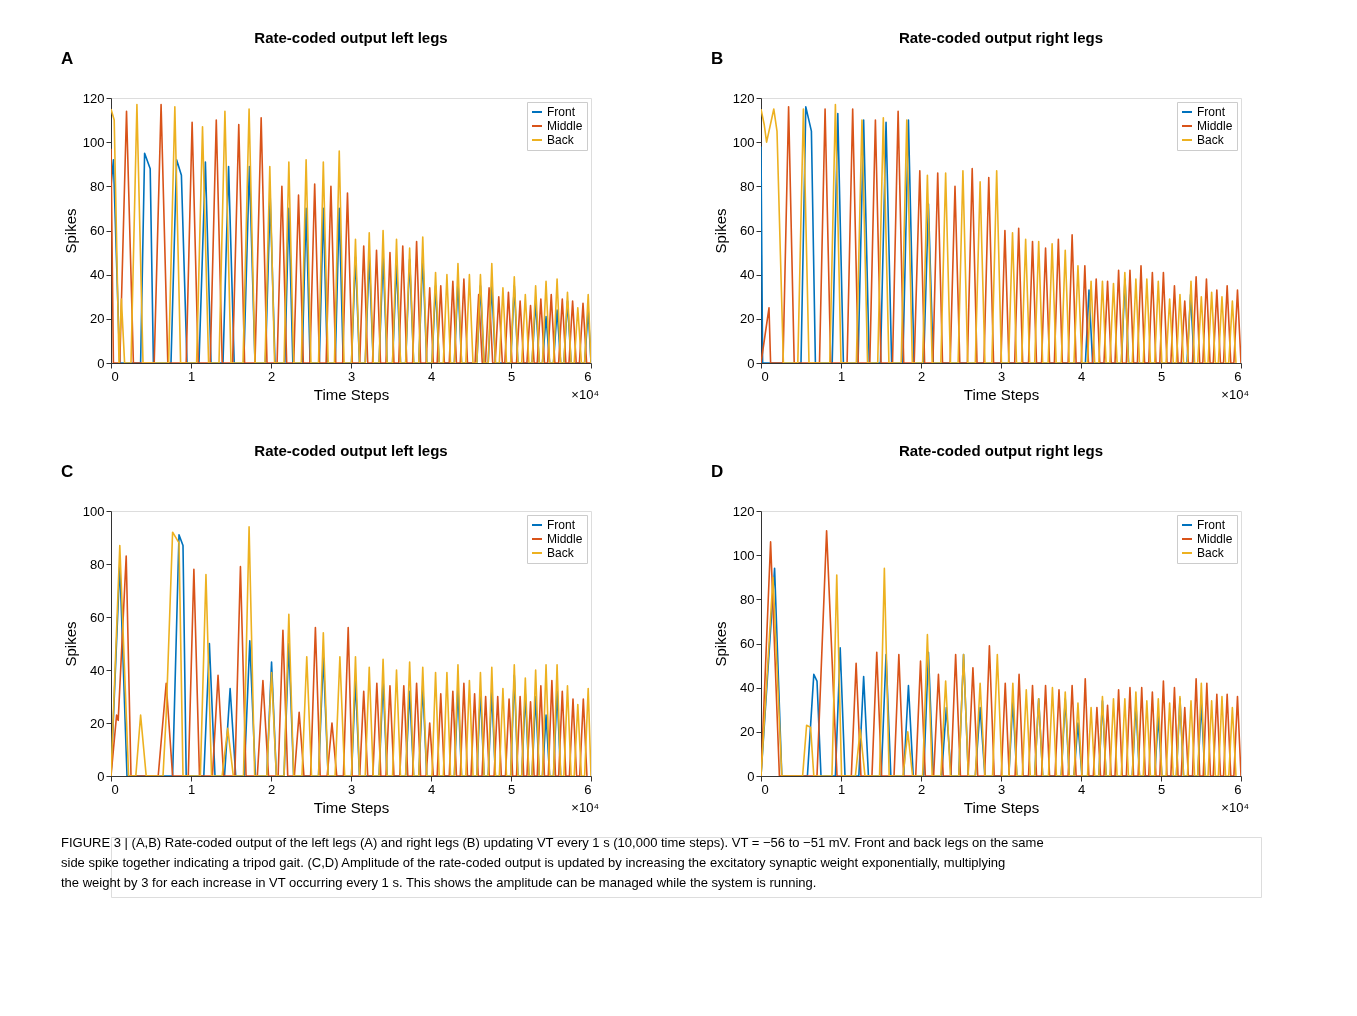 The width and height of the screenshot is (1357, 1016). Describe the element at coordinates (67, 471) in the screenshot. I see `text: C` at that location.